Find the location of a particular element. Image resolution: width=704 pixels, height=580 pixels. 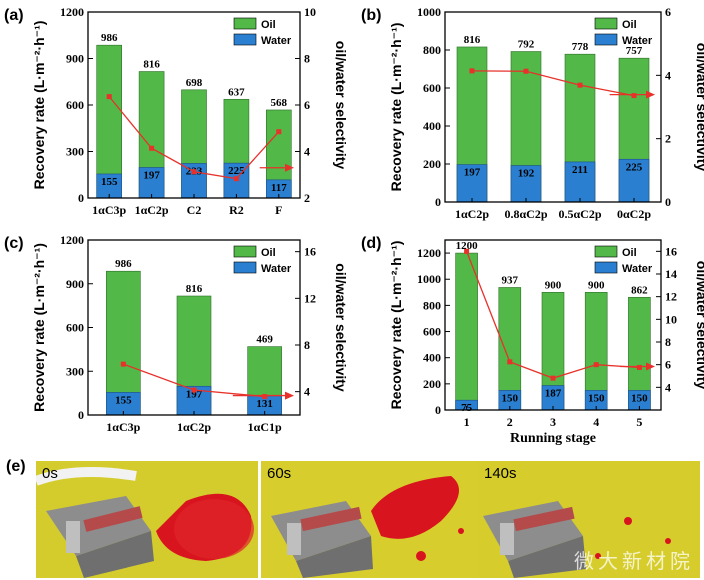

data-label-oil: 778 is located at coordinates (580, 47).